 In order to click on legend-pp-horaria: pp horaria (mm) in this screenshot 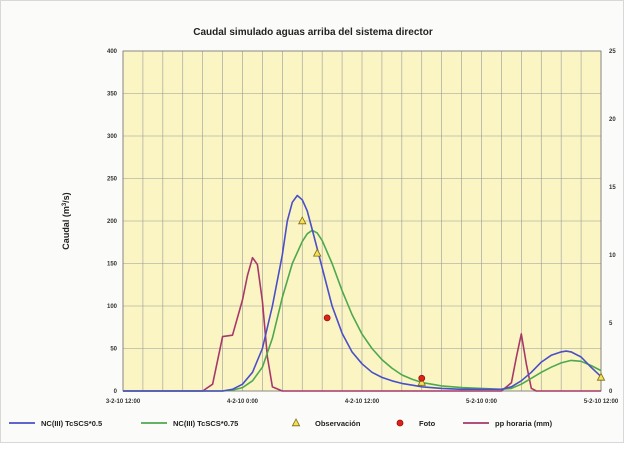, I will do `click(508, 423)`.